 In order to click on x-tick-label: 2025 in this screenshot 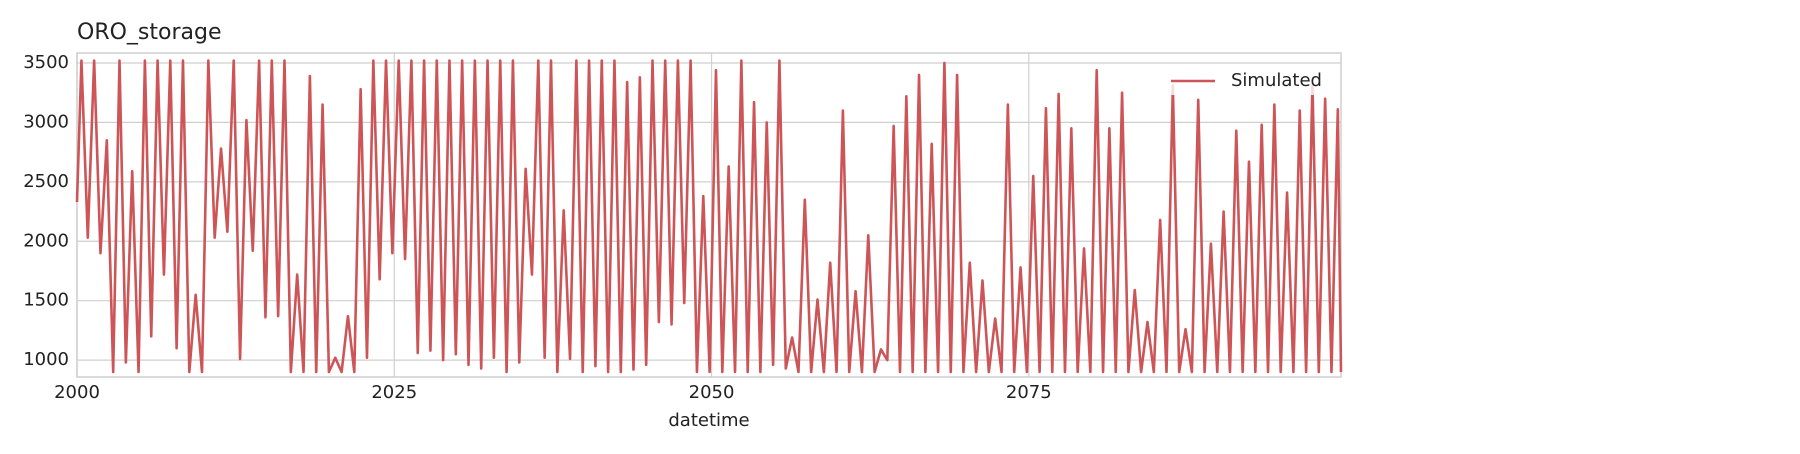, I will do `click(394, 392)`.